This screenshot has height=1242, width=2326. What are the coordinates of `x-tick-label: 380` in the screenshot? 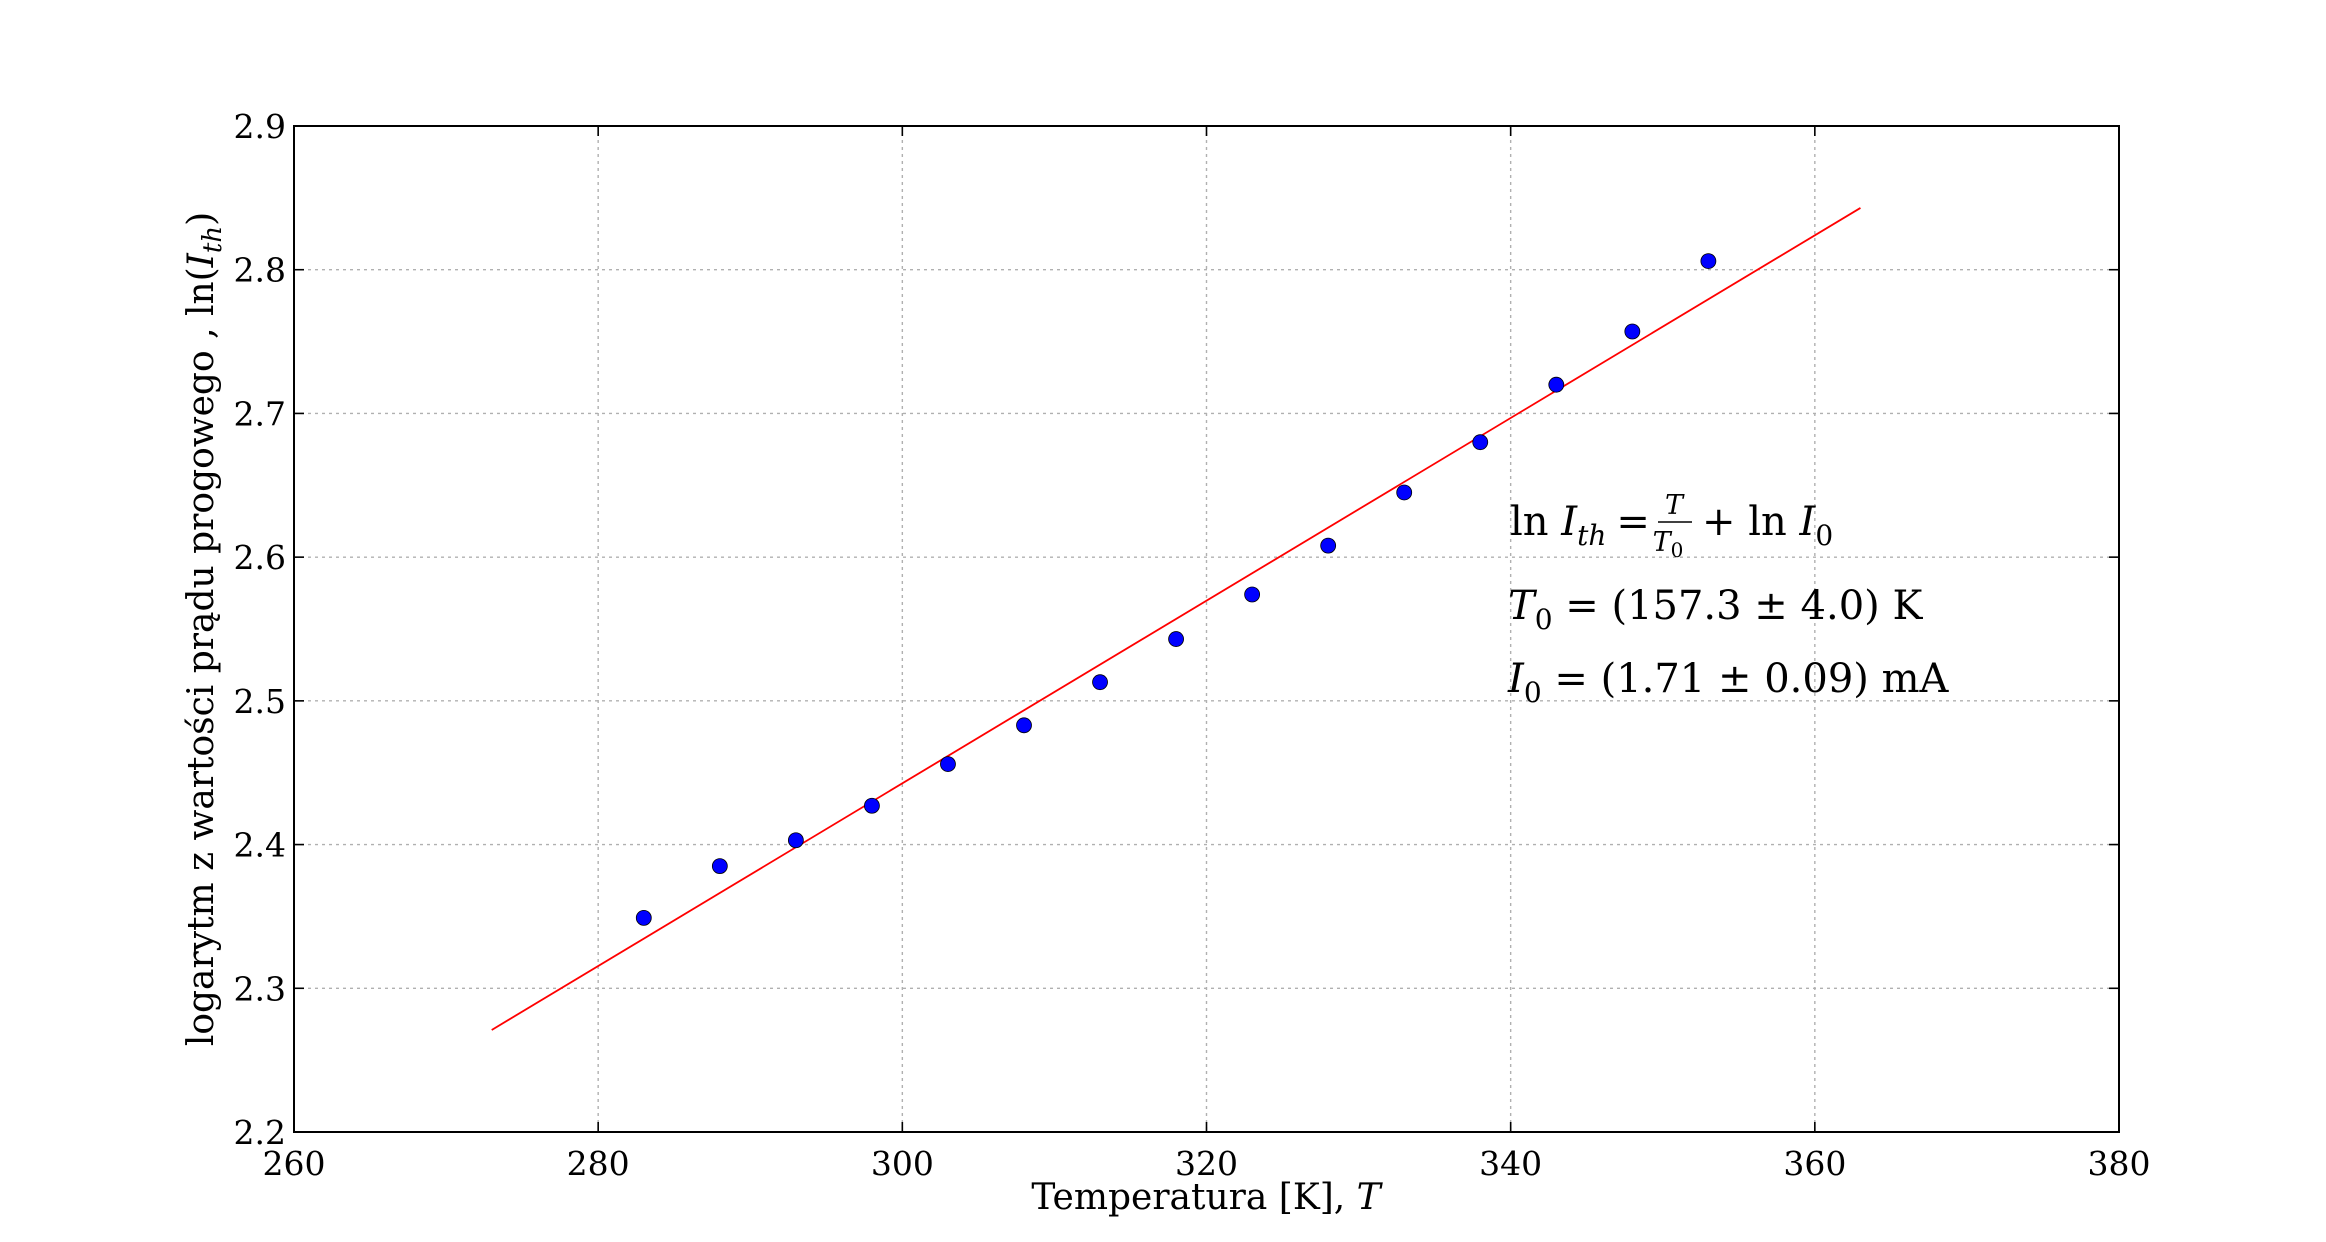 It's located at (2119, 1163).